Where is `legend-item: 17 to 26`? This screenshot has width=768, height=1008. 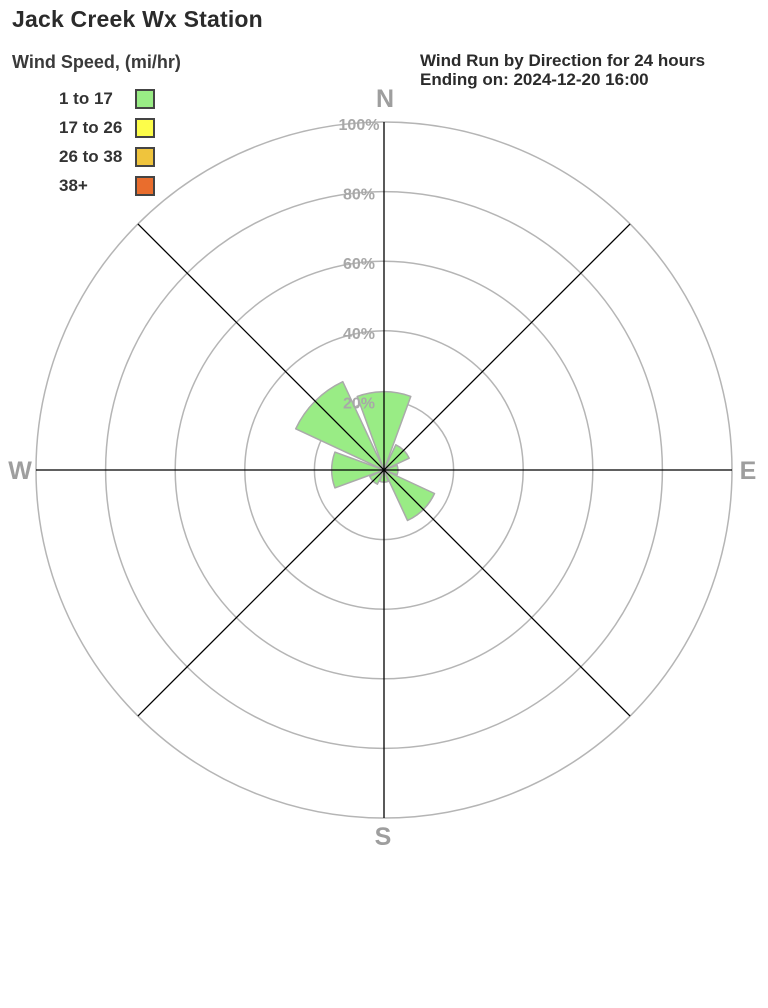
legend-item: 17 to 26 is located at coordinates (120, 128).